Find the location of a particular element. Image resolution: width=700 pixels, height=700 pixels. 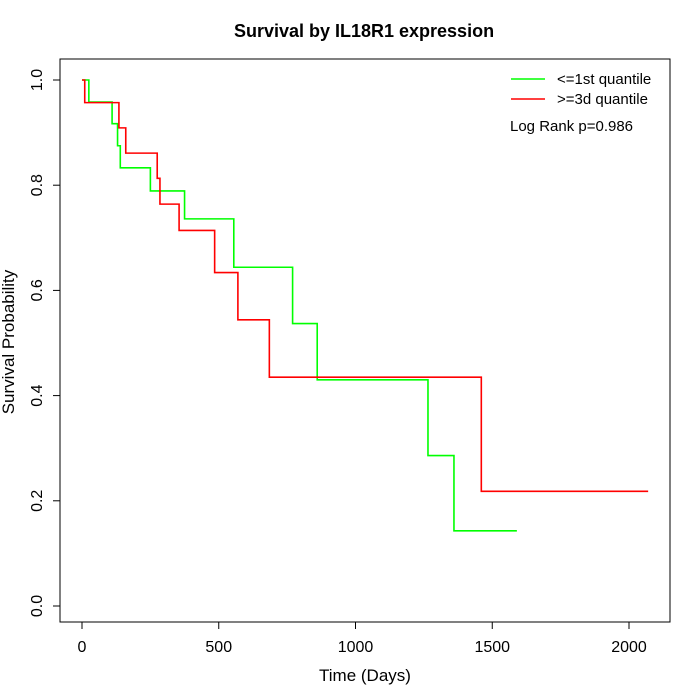

legend-label-2: >=3d quantile is located at coordinates (602, 99).